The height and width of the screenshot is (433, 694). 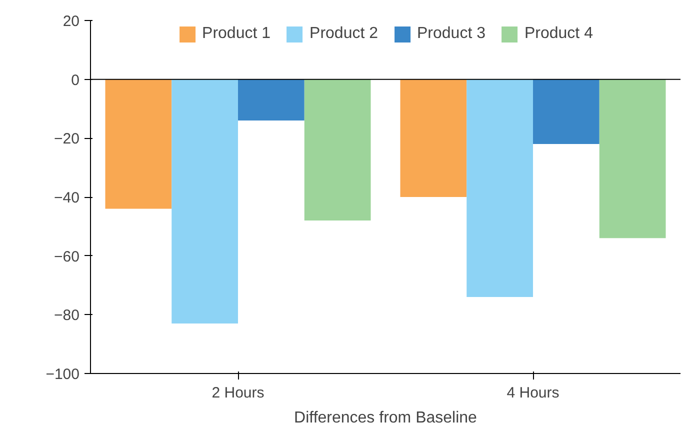 What do you see at coordinates (533, 393) in the screenshot?
I see `x-tick-label: 4 Hours` at bounding box center [533, 393].